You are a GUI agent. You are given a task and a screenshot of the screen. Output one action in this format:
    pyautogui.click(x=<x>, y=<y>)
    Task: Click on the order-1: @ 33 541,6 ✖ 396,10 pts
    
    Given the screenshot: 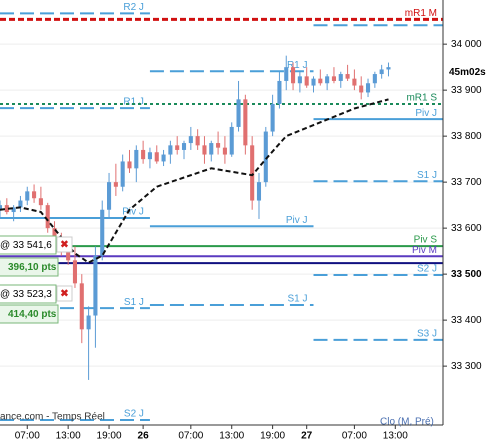 What is the action you would take?
    pyautogui.click(x=36, y=256)
    